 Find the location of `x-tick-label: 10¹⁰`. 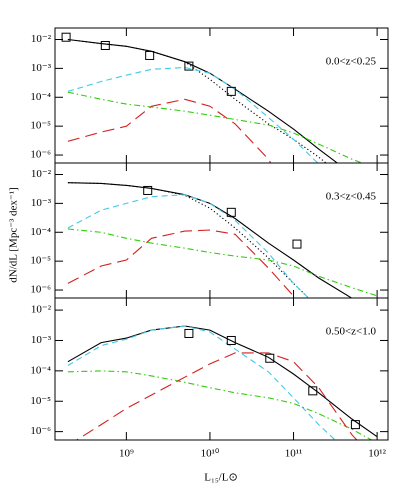

x-tick-label: 10¹⁰ is located at coordinates (210, 454).